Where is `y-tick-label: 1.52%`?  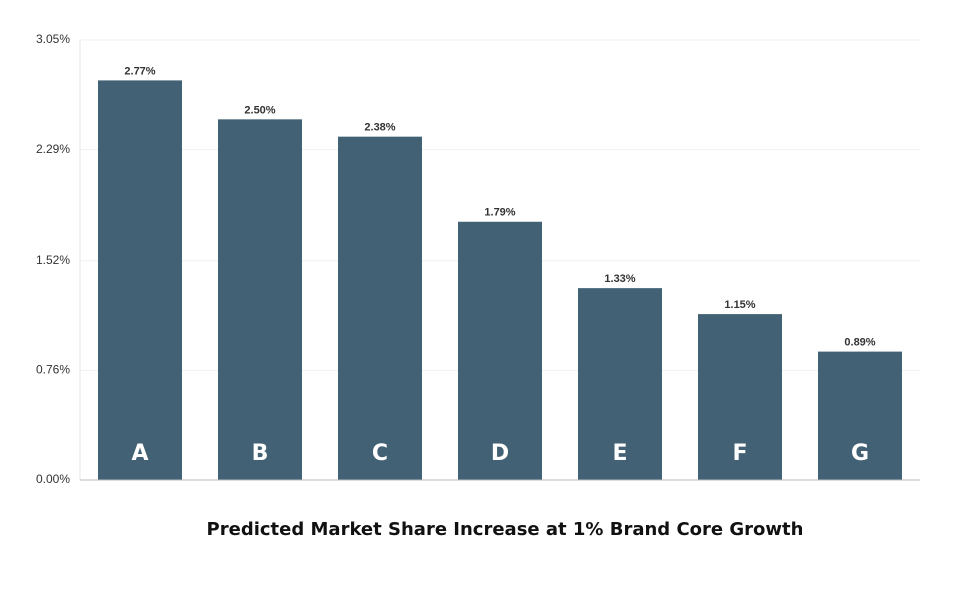 y-tick-label: 1.52% is located at coordinates (53, 260).